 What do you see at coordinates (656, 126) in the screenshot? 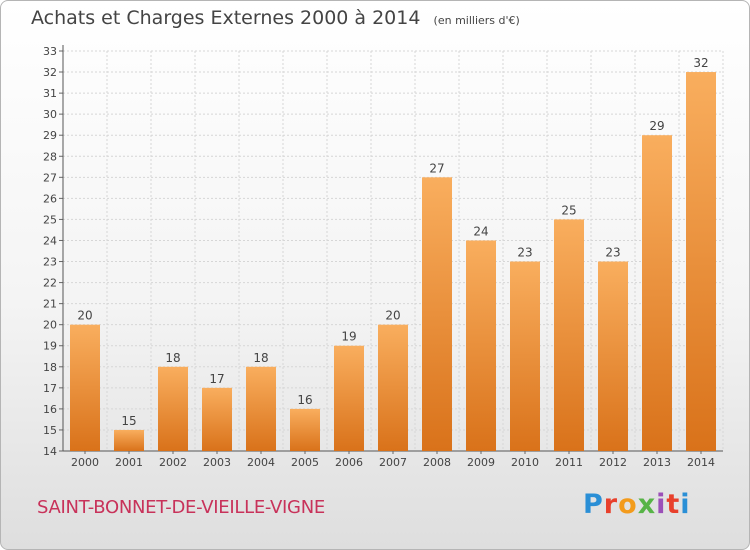
I see `bar-value-label: 29` at bounding box center [656, 126].